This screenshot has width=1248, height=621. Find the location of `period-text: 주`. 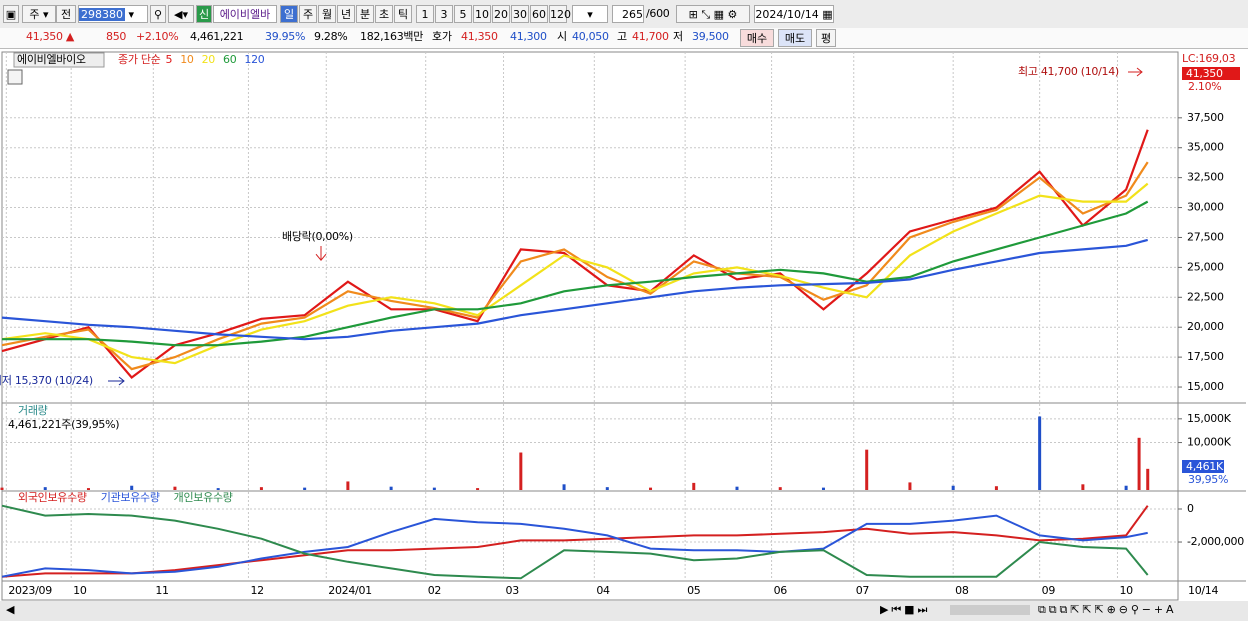

period-text: 주 is located at coordinates (34, 14).